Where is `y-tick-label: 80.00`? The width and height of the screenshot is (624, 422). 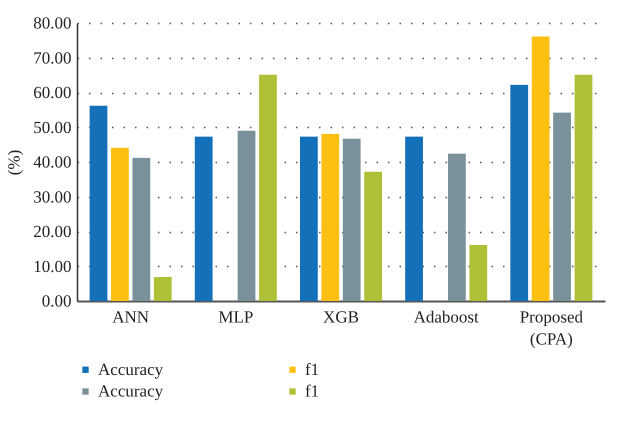 y-tick-label: 80.00 is located at coordinates (52, 23).